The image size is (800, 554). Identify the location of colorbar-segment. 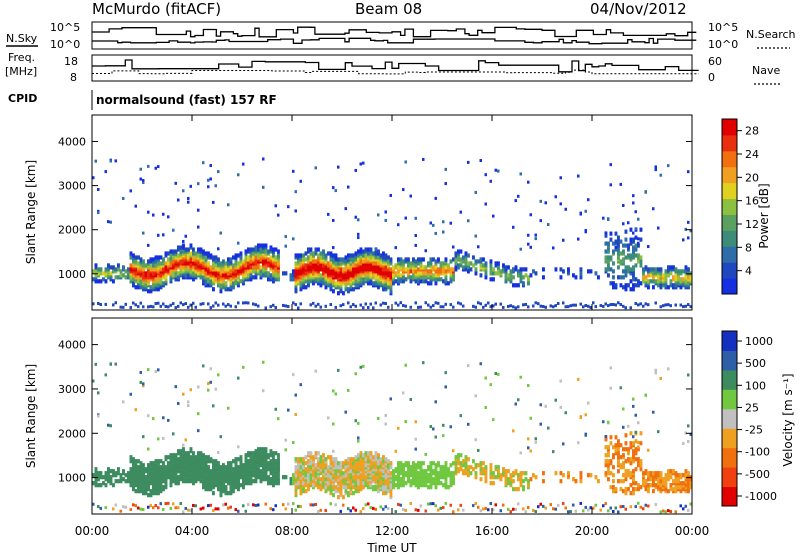
(729, 341).